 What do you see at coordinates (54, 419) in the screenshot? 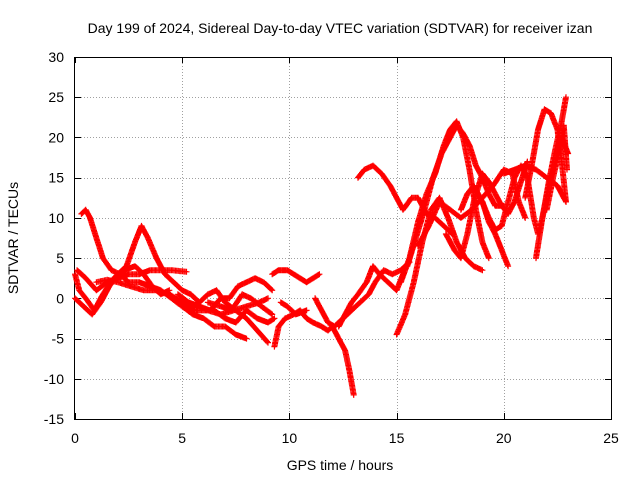
I see `y-tick-label: -15` at bounding box center [54, 419].